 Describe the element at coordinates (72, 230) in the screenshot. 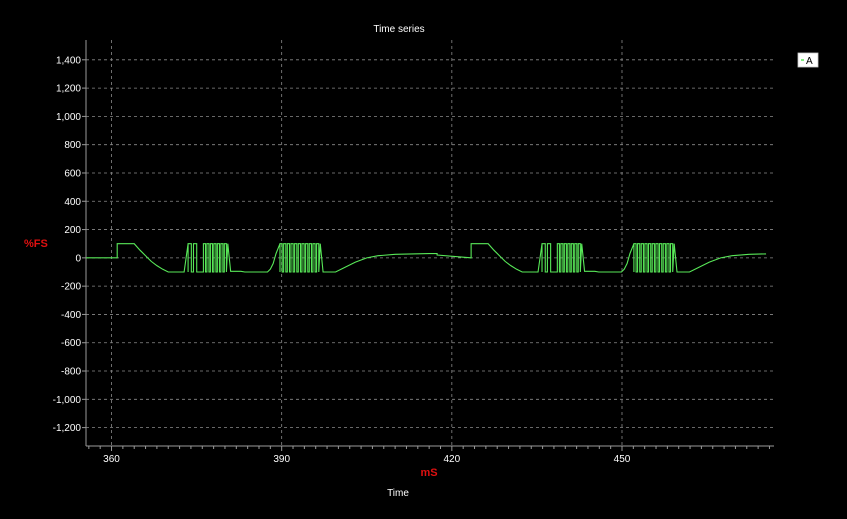

I see `y-tick-label: 200` at that location.